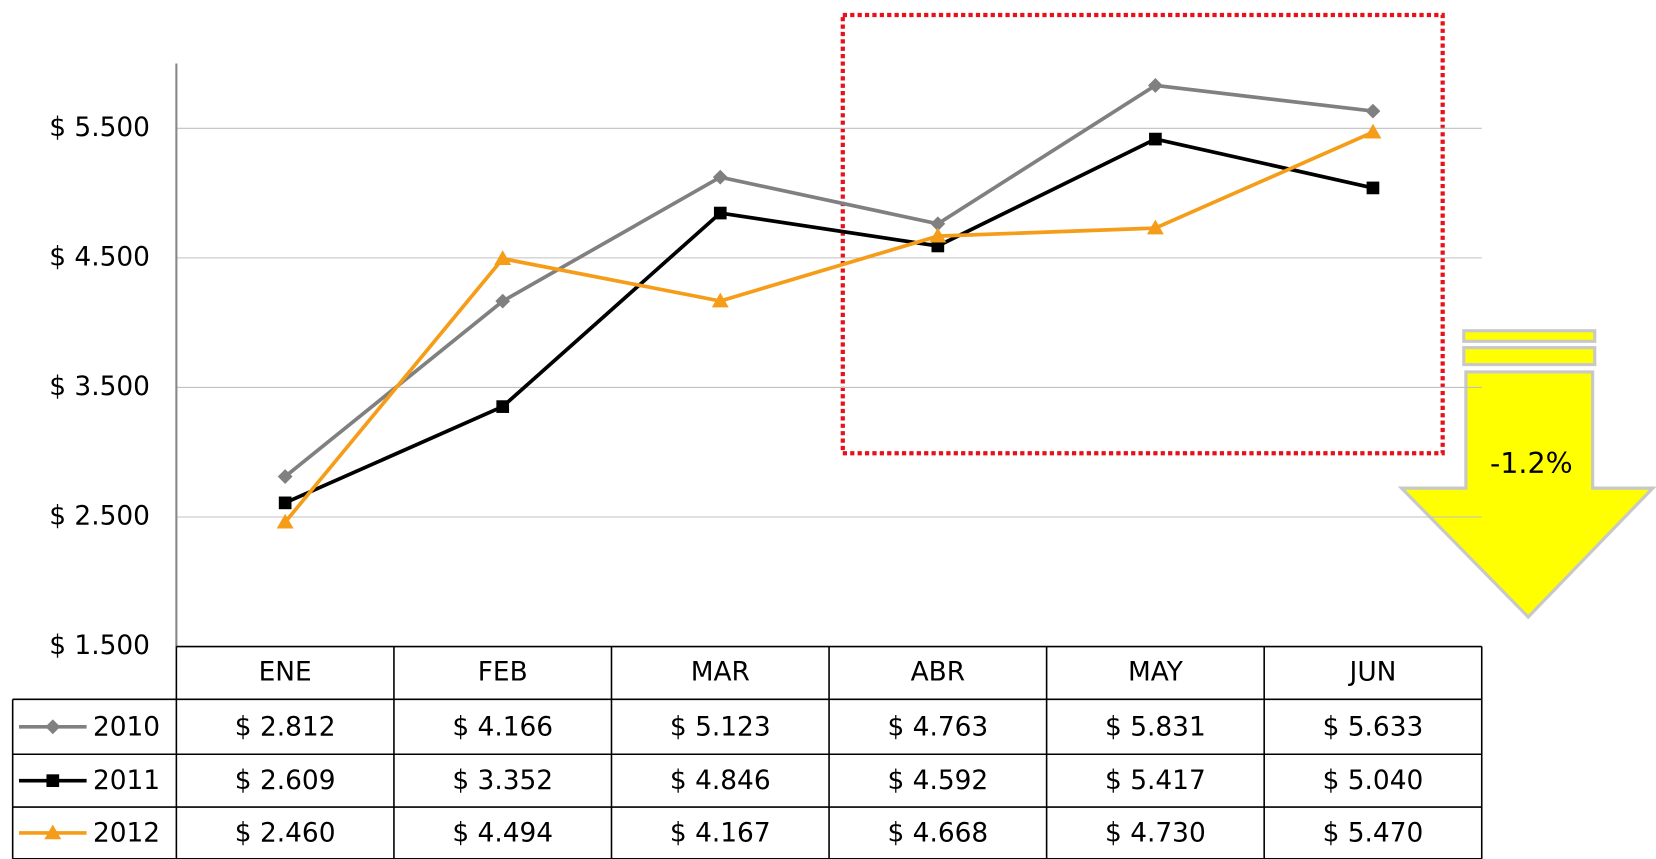 The height and width of the screenshot is (859, 1656). Describe the element at coordinates (720, 671) in the screenshot. I see `x-tick-label: MAR` at that location.